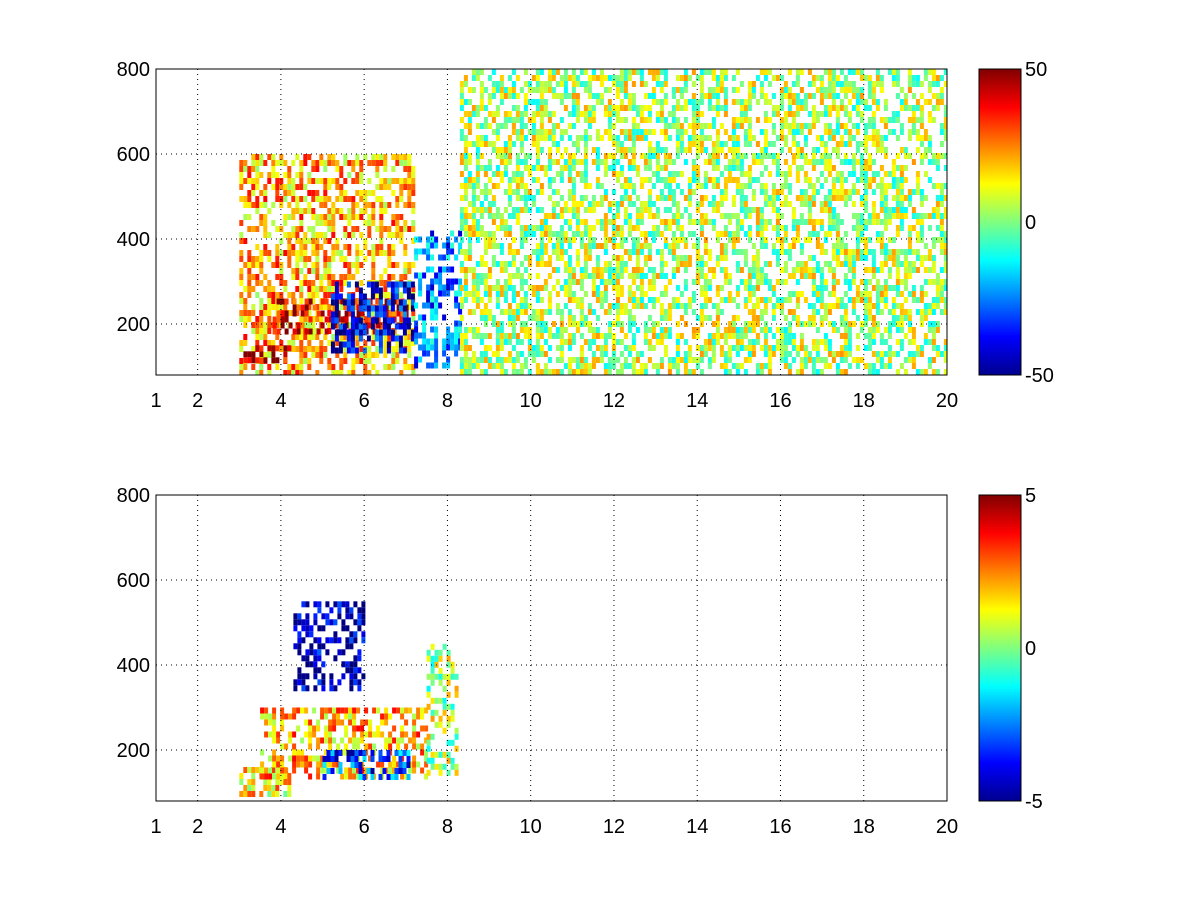  What do you see at coordinates (349, 699) in the screenshot?
I see `bottom-heatmap-cells` at bounding box center [349, 699].